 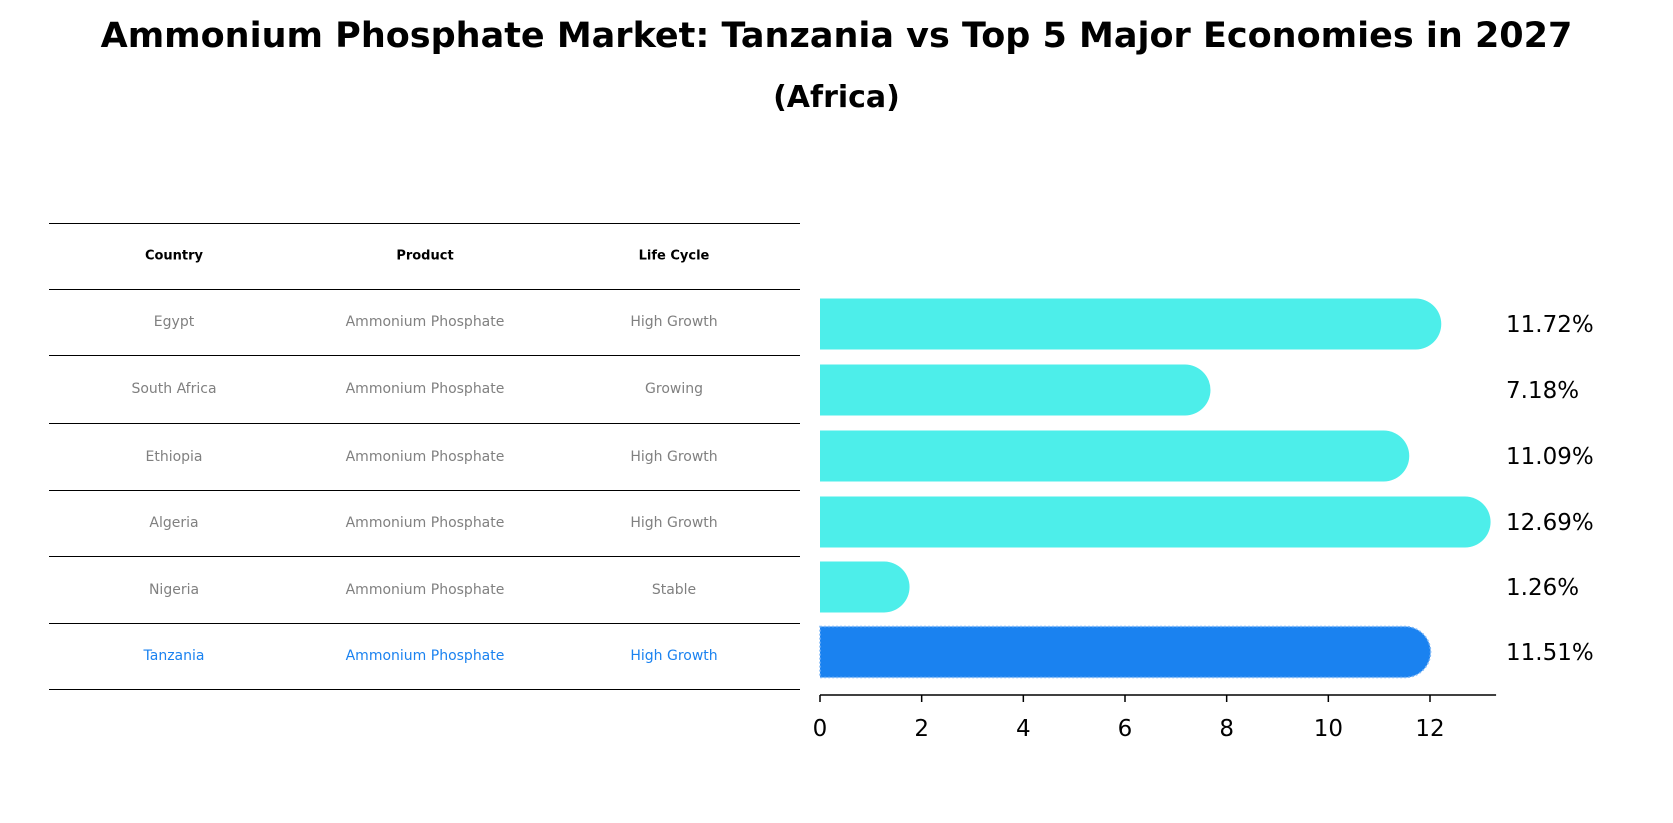 I want to click on table-cell: Egypt, so click(x=174, y=322).